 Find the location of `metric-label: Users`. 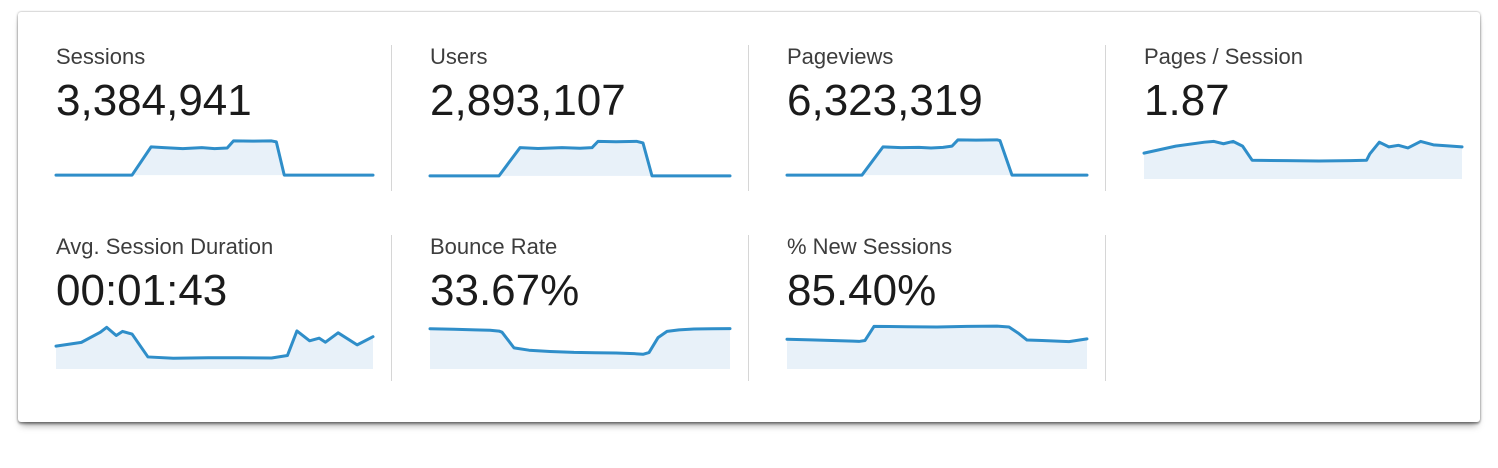

metric-label: Users is located at coordinates (459, 56).